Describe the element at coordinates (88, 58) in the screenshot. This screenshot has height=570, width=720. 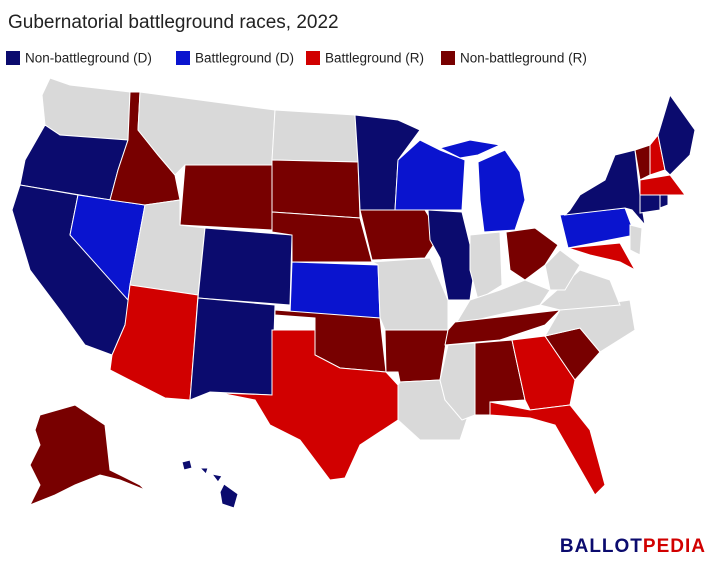
I see `legend-label: Non-battleground (D)` at that location.